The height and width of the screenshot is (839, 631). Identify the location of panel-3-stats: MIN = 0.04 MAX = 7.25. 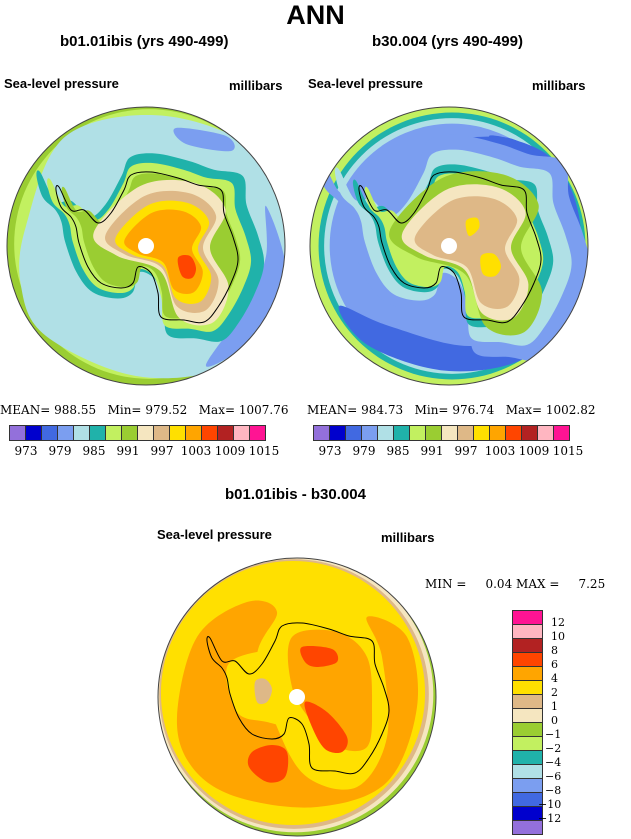
(515, 584).